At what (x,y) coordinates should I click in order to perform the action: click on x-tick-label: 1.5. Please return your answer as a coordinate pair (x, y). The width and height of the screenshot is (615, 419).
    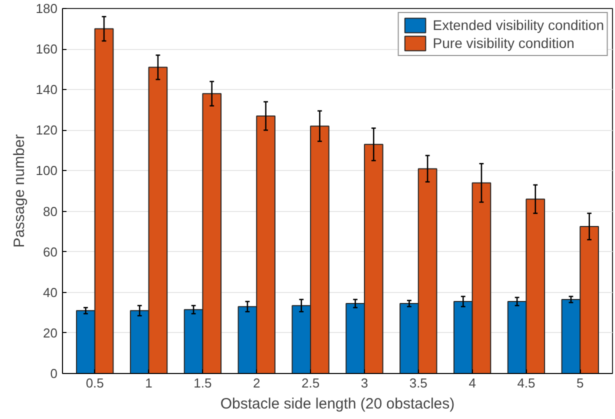
    Looking at the image, I should click on (203, 383).